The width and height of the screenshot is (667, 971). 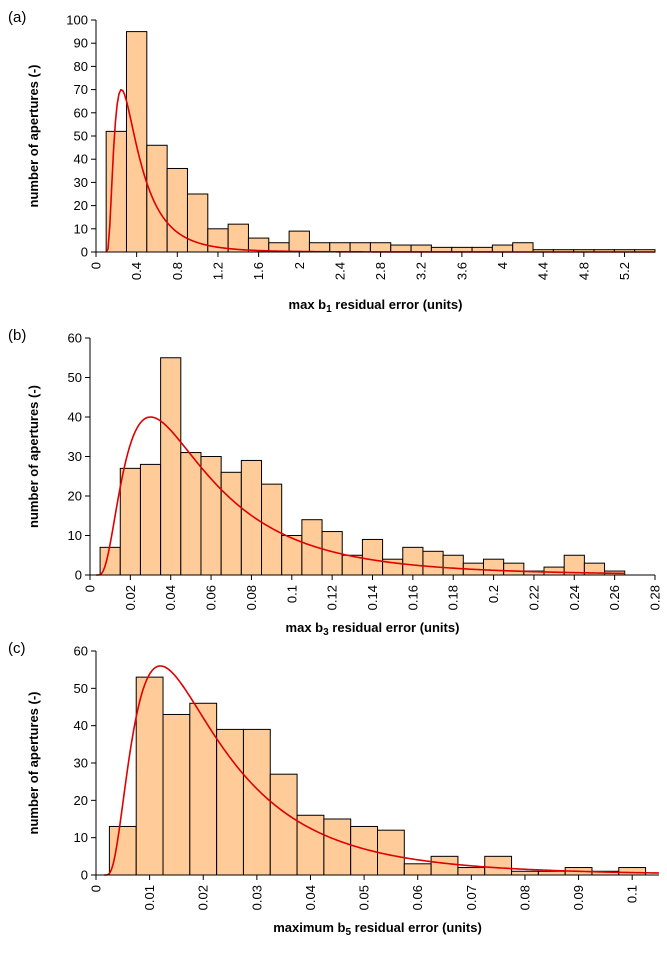 I want to click on x-tick-label: 0.16, so click(x=412, y=597).